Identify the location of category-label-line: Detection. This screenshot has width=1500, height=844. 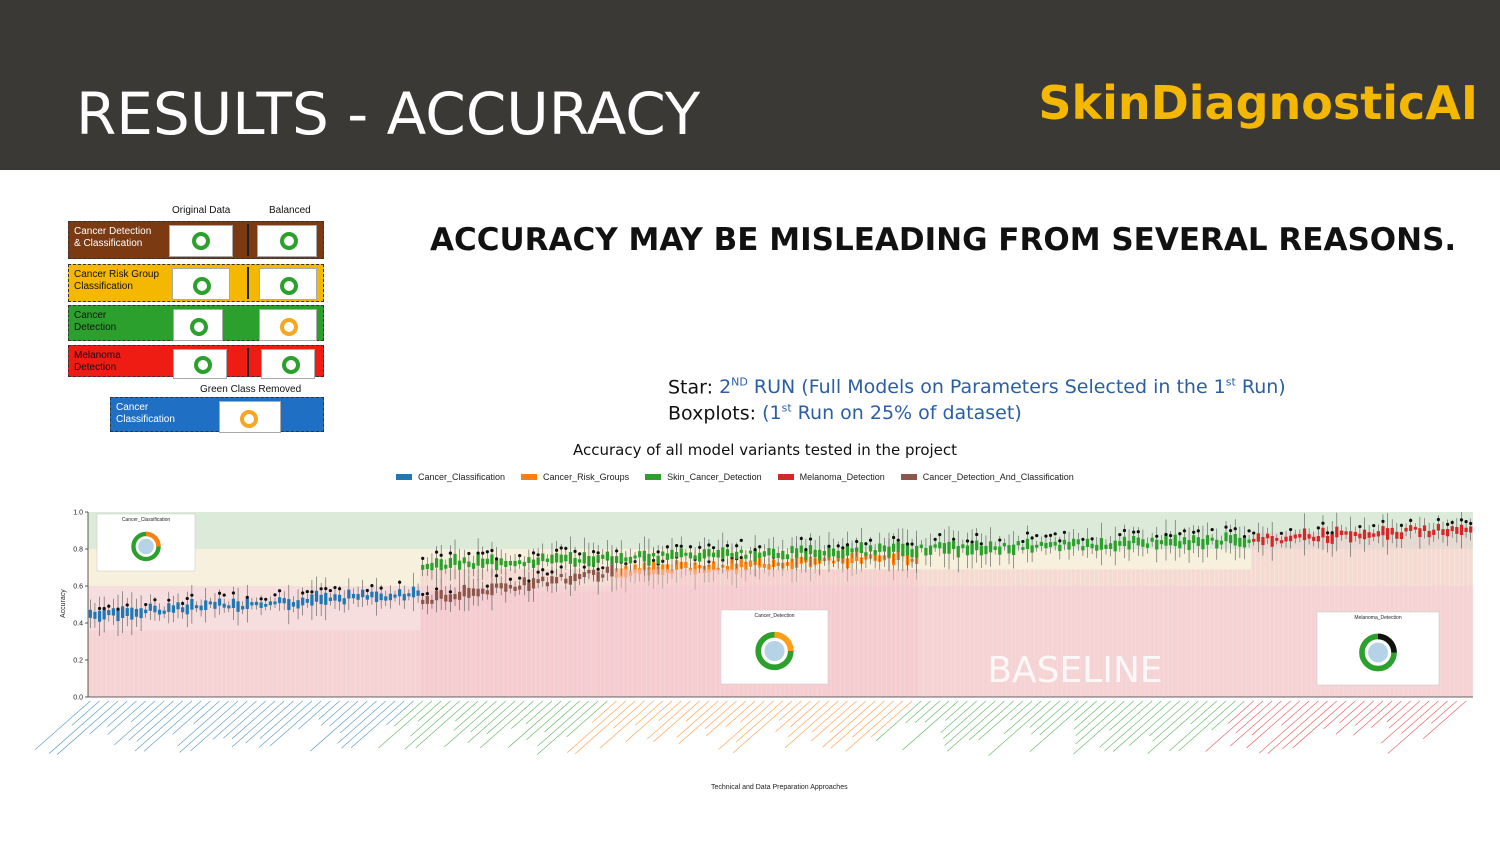
(95, 367).